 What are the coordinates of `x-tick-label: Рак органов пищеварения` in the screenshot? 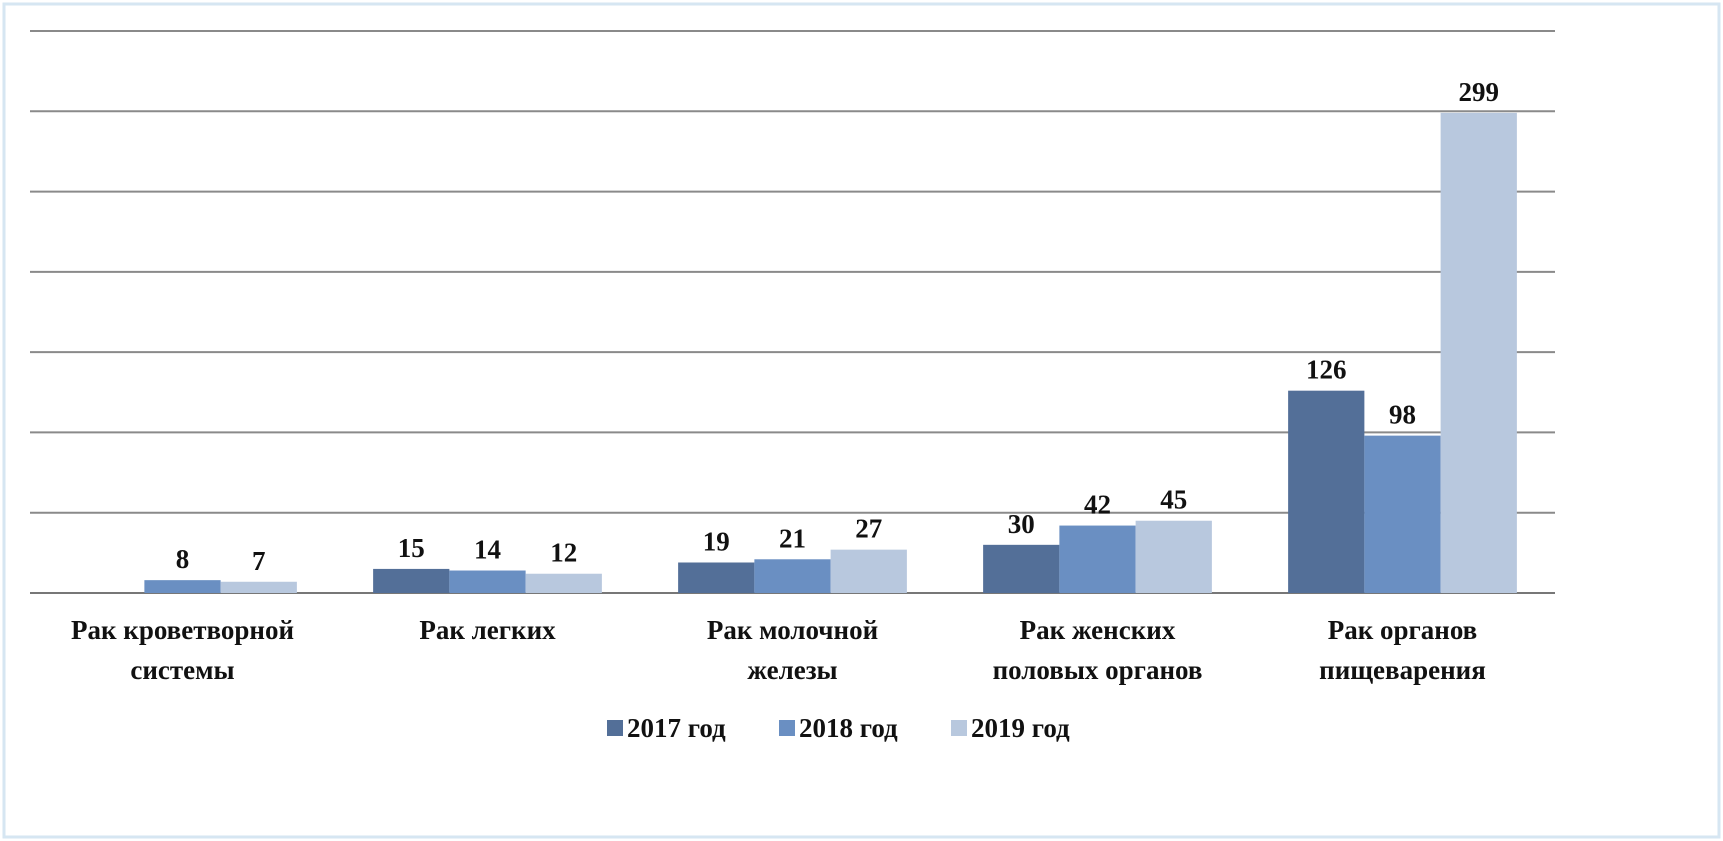 It's located at (1402, 650).